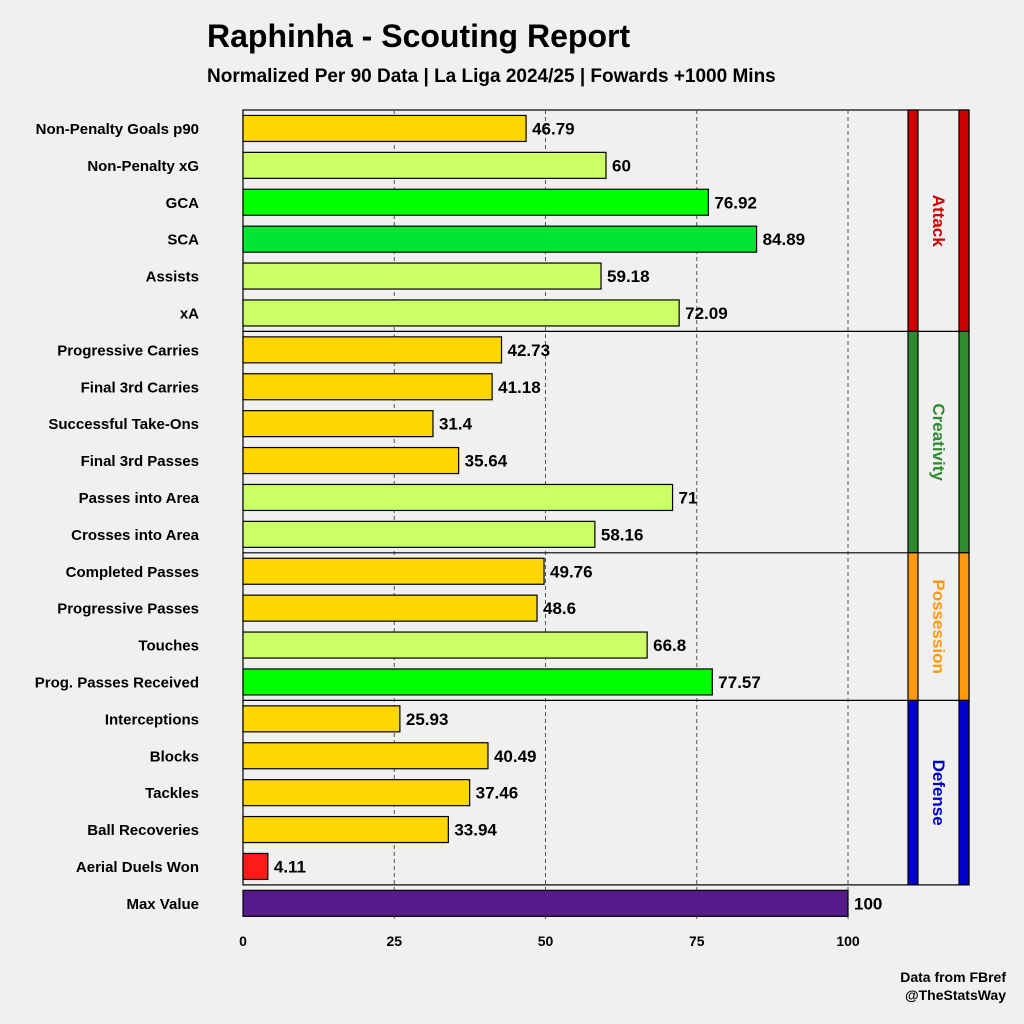 The height and width of the screenshot is (1024, 1024). Describe the element at coordinates (174, 756) in the screenshot. I see `category-label: Blocks` at that location.